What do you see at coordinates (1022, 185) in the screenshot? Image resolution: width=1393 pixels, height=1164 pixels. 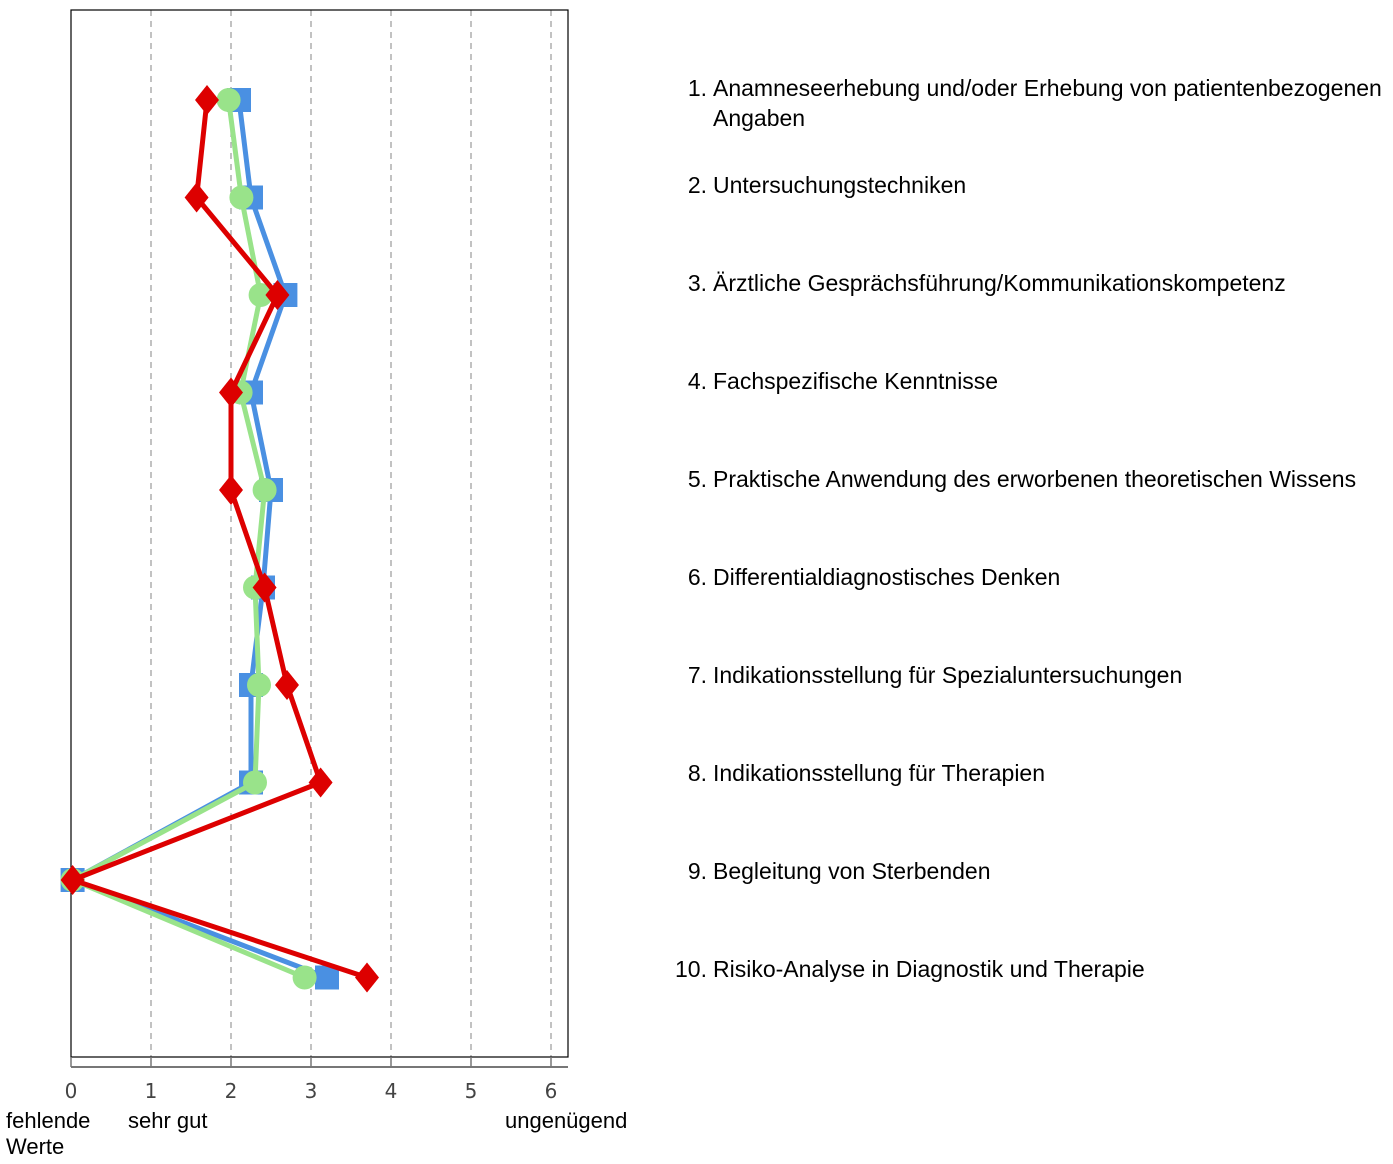 I see `legend-item: 2. Untersuchungstechniken` at bounding box center [1022, 185].